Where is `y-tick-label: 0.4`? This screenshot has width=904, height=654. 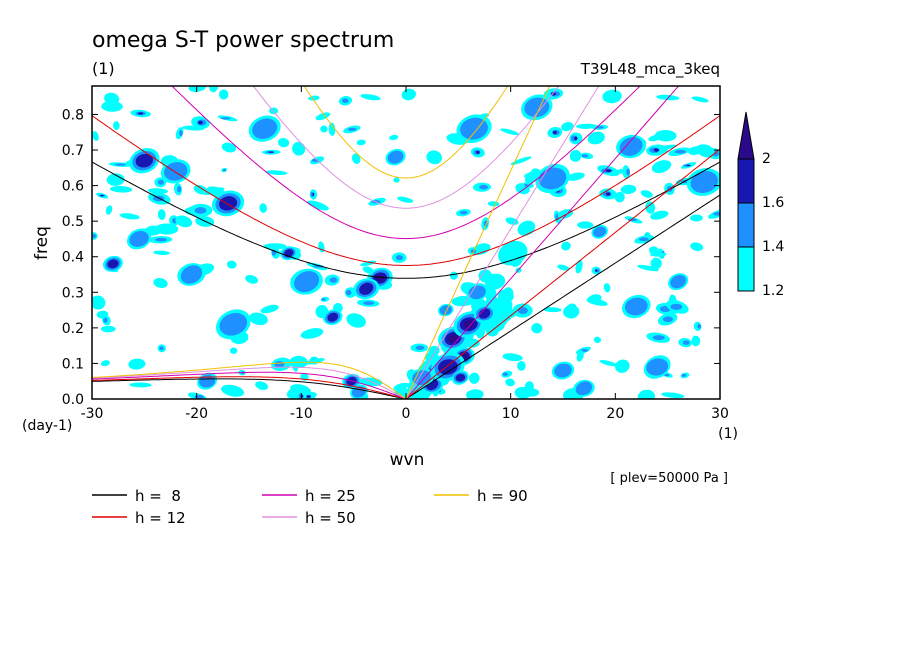 y-tick-label: 0.4 is located at coordinates (73, 258).